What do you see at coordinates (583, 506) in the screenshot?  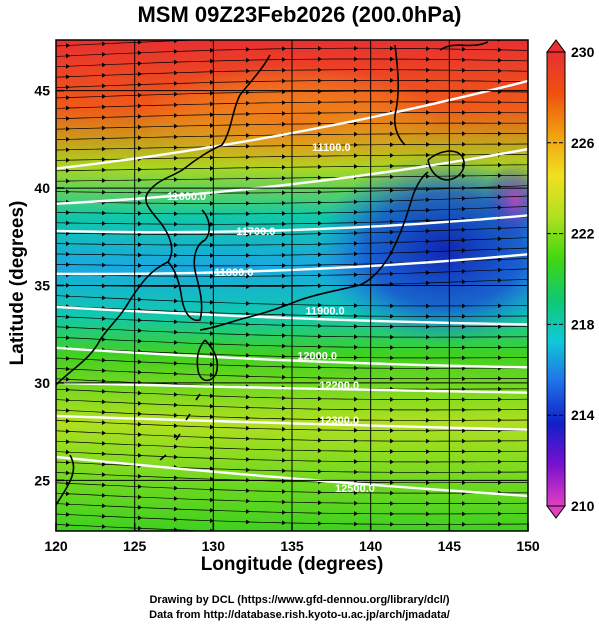 I see `colorbar-tick-label: 210` at bounding box center [583, 506].